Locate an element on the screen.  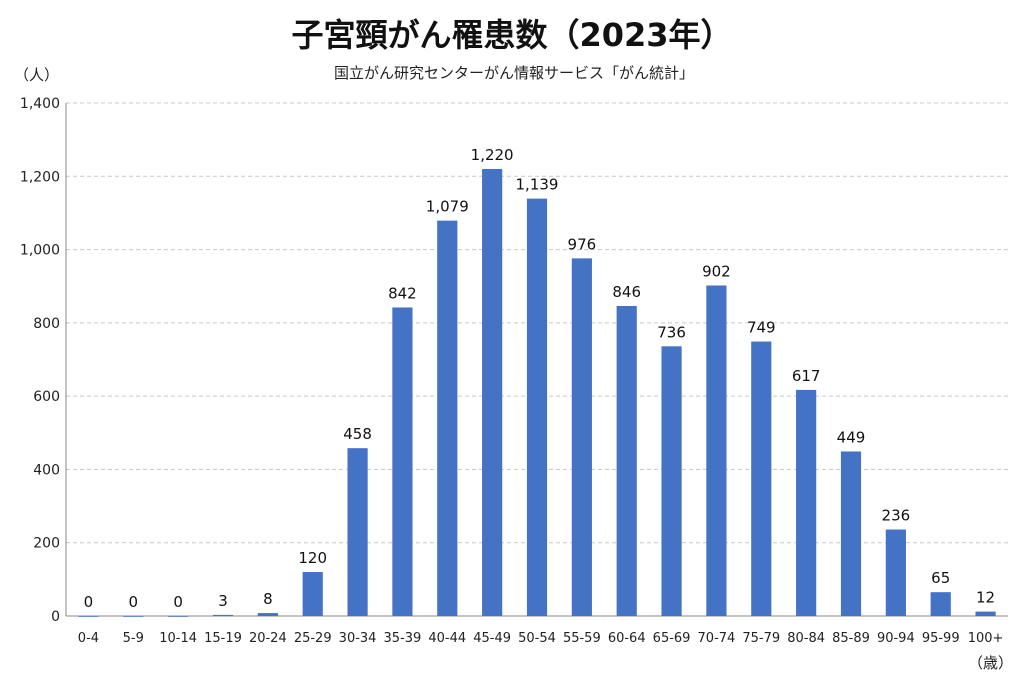
y-tick-label: 1,200 is located at coordinates (40, 177).